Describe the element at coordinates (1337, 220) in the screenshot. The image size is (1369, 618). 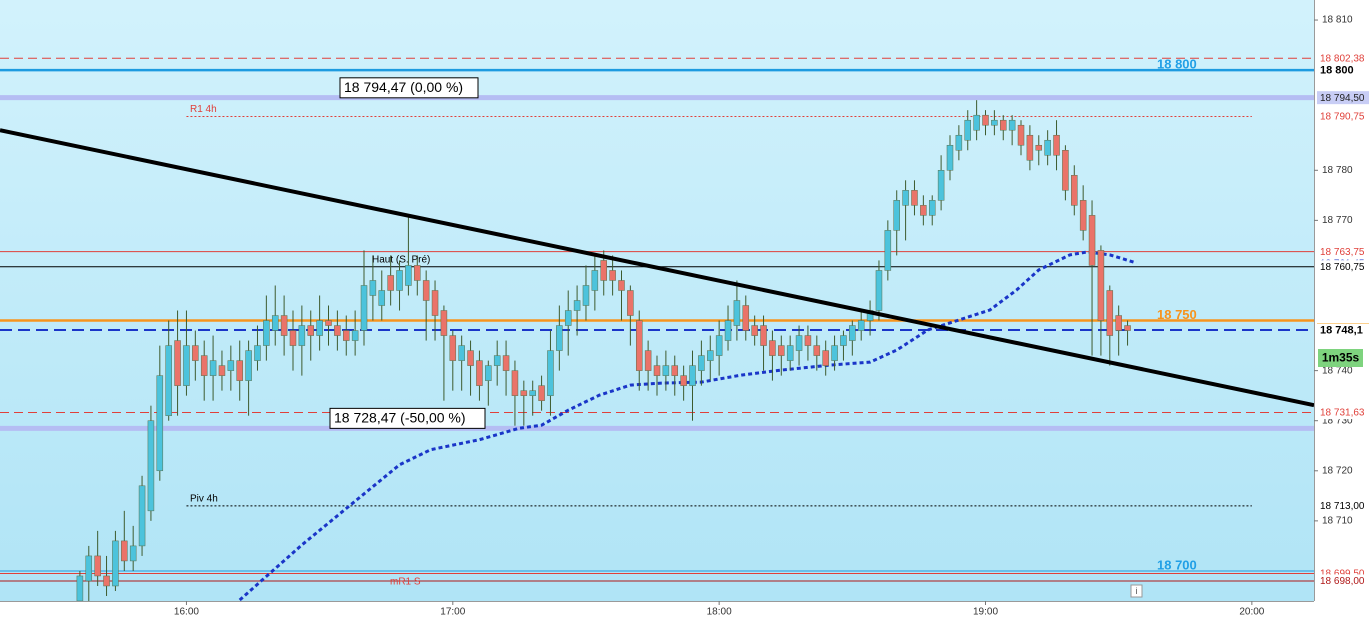
I see `y-tick-label: 18 770` at that location.